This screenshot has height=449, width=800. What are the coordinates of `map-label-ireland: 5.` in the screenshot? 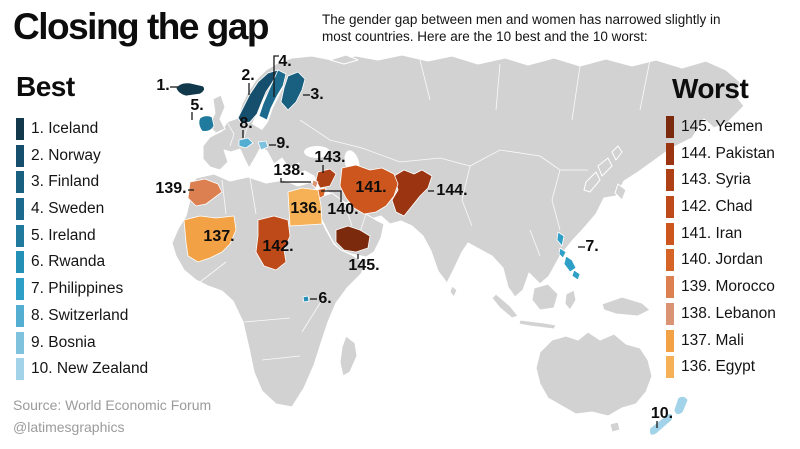 It's located at (197, 105).